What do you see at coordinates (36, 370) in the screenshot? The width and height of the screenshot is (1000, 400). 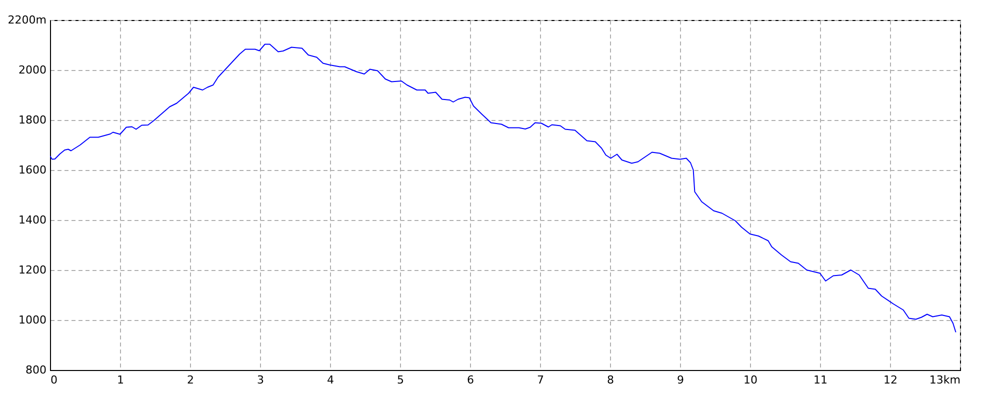 I see `y-tick-label: 800` at bounding box center [36, 370].